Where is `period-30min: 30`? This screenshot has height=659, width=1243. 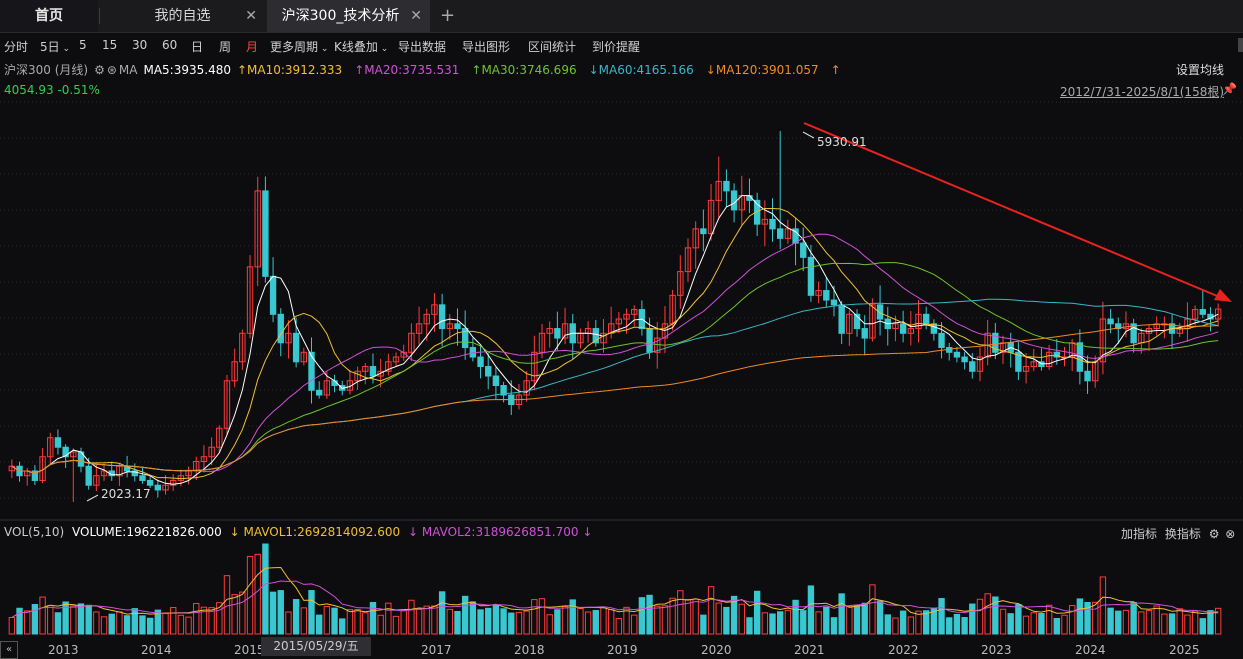 period-30min: 30 is located at coordinates (140, 45).